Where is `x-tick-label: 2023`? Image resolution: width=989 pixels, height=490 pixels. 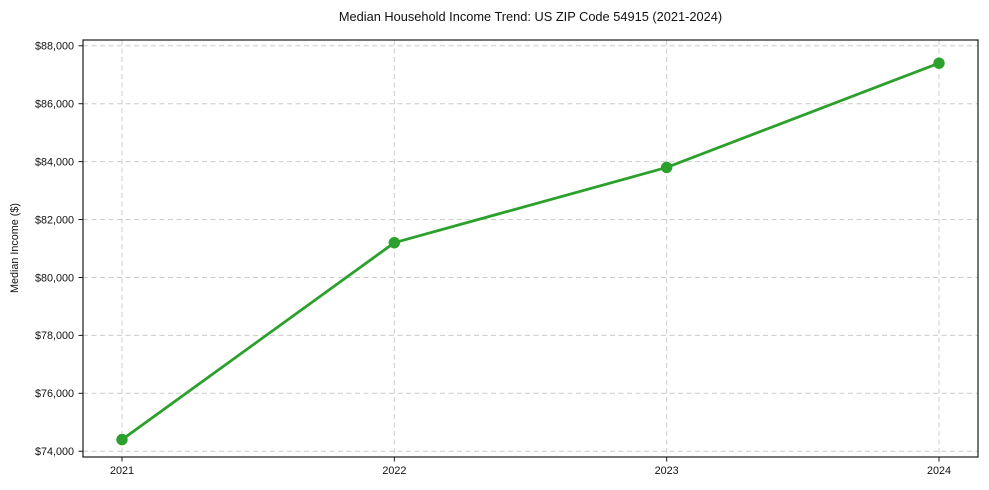 x-tick-label: 2023 is located at coordinates (667, 471).